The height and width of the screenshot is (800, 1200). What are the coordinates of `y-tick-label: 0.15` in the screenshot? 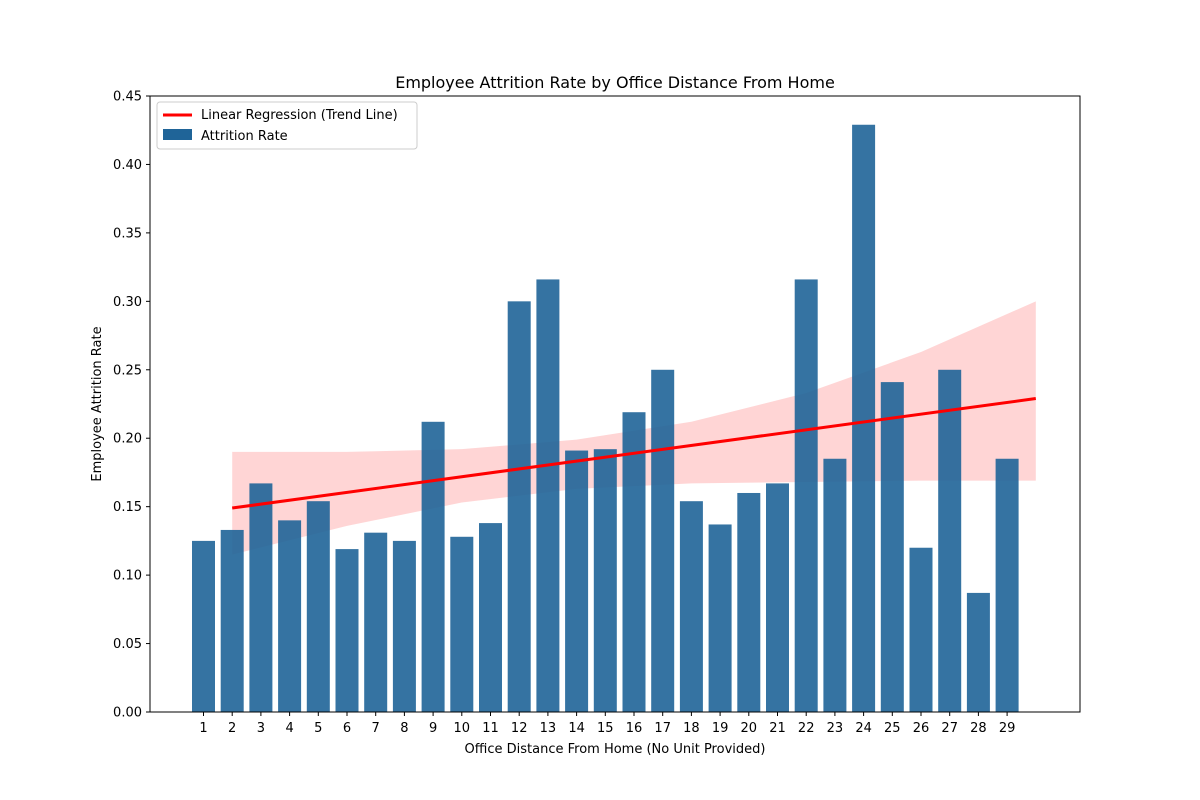 It's located at (127, 507).